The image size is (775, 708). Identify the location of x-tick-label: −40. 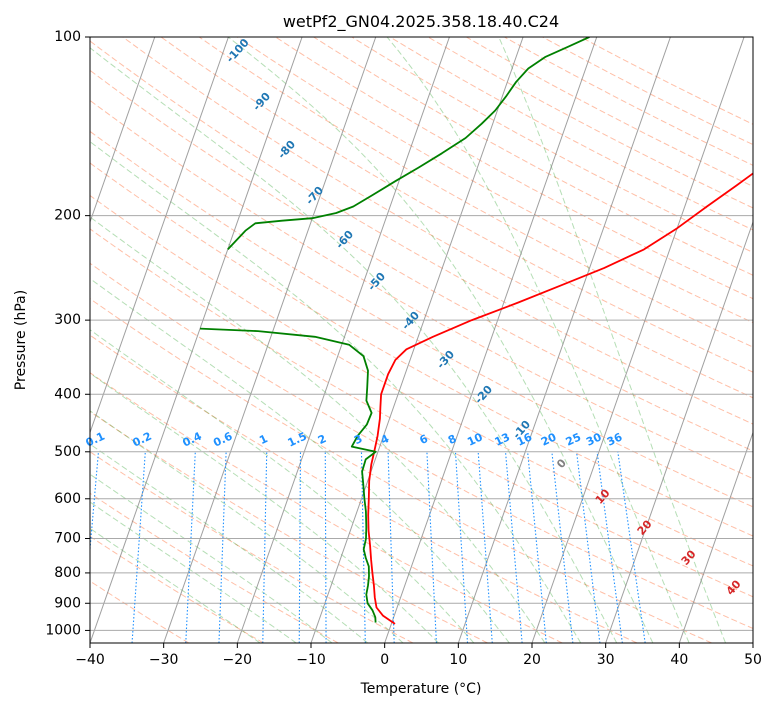
(90, 660).